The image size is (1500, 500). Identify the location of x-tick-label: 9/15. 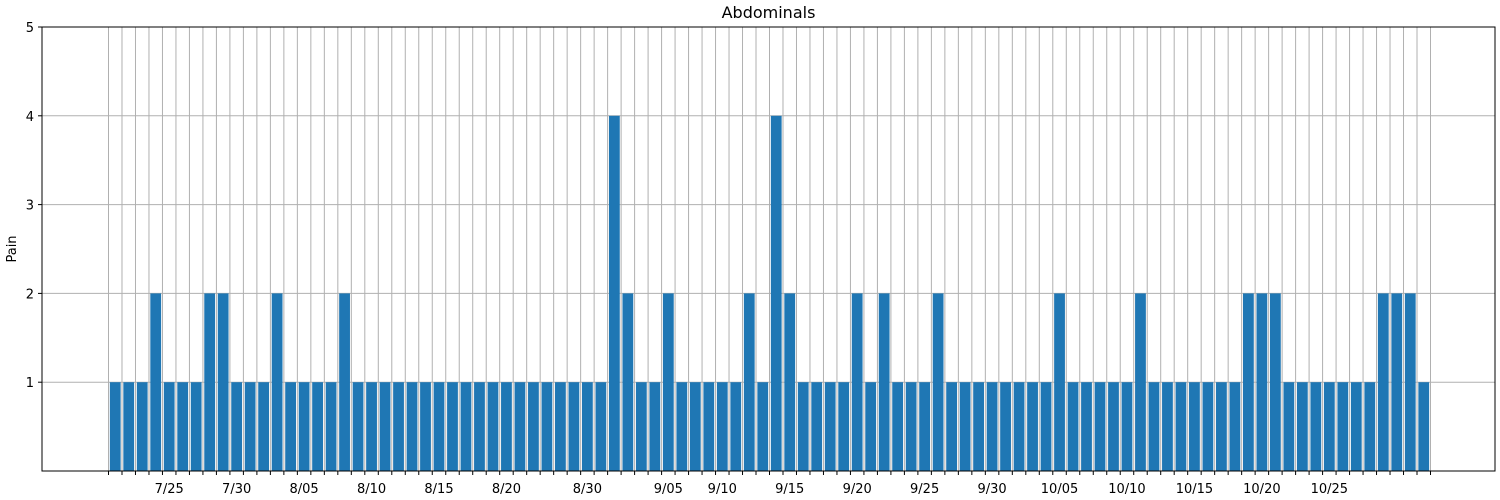
(789, 489).